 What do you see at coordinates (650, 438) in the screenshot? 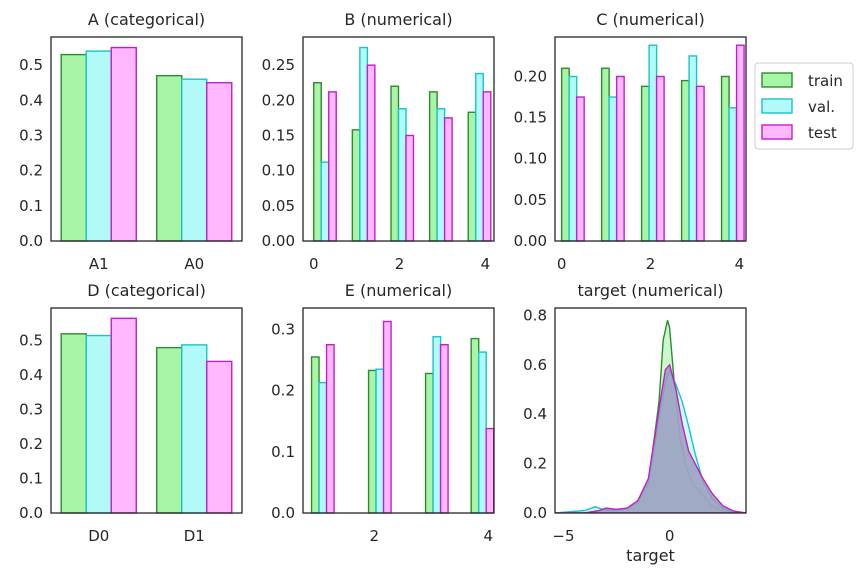
I see `kde-test` at bounding box center [650, 438].